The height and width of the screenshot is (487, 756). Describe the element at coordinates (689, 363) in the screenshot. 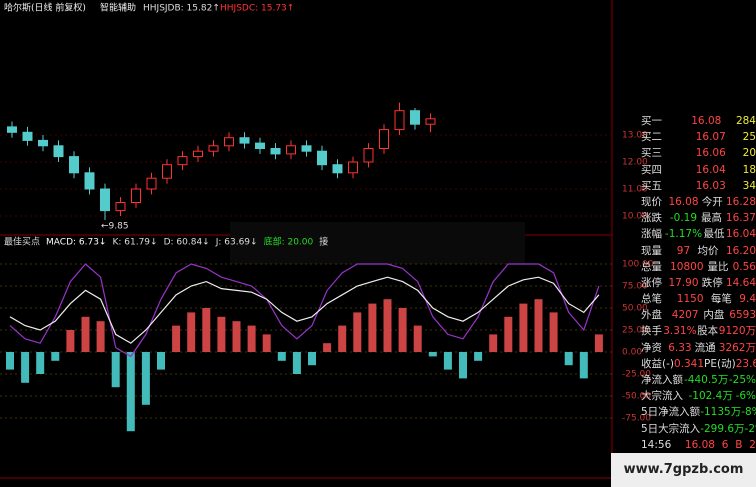

I see `quote-cell: 0.341` at that location.